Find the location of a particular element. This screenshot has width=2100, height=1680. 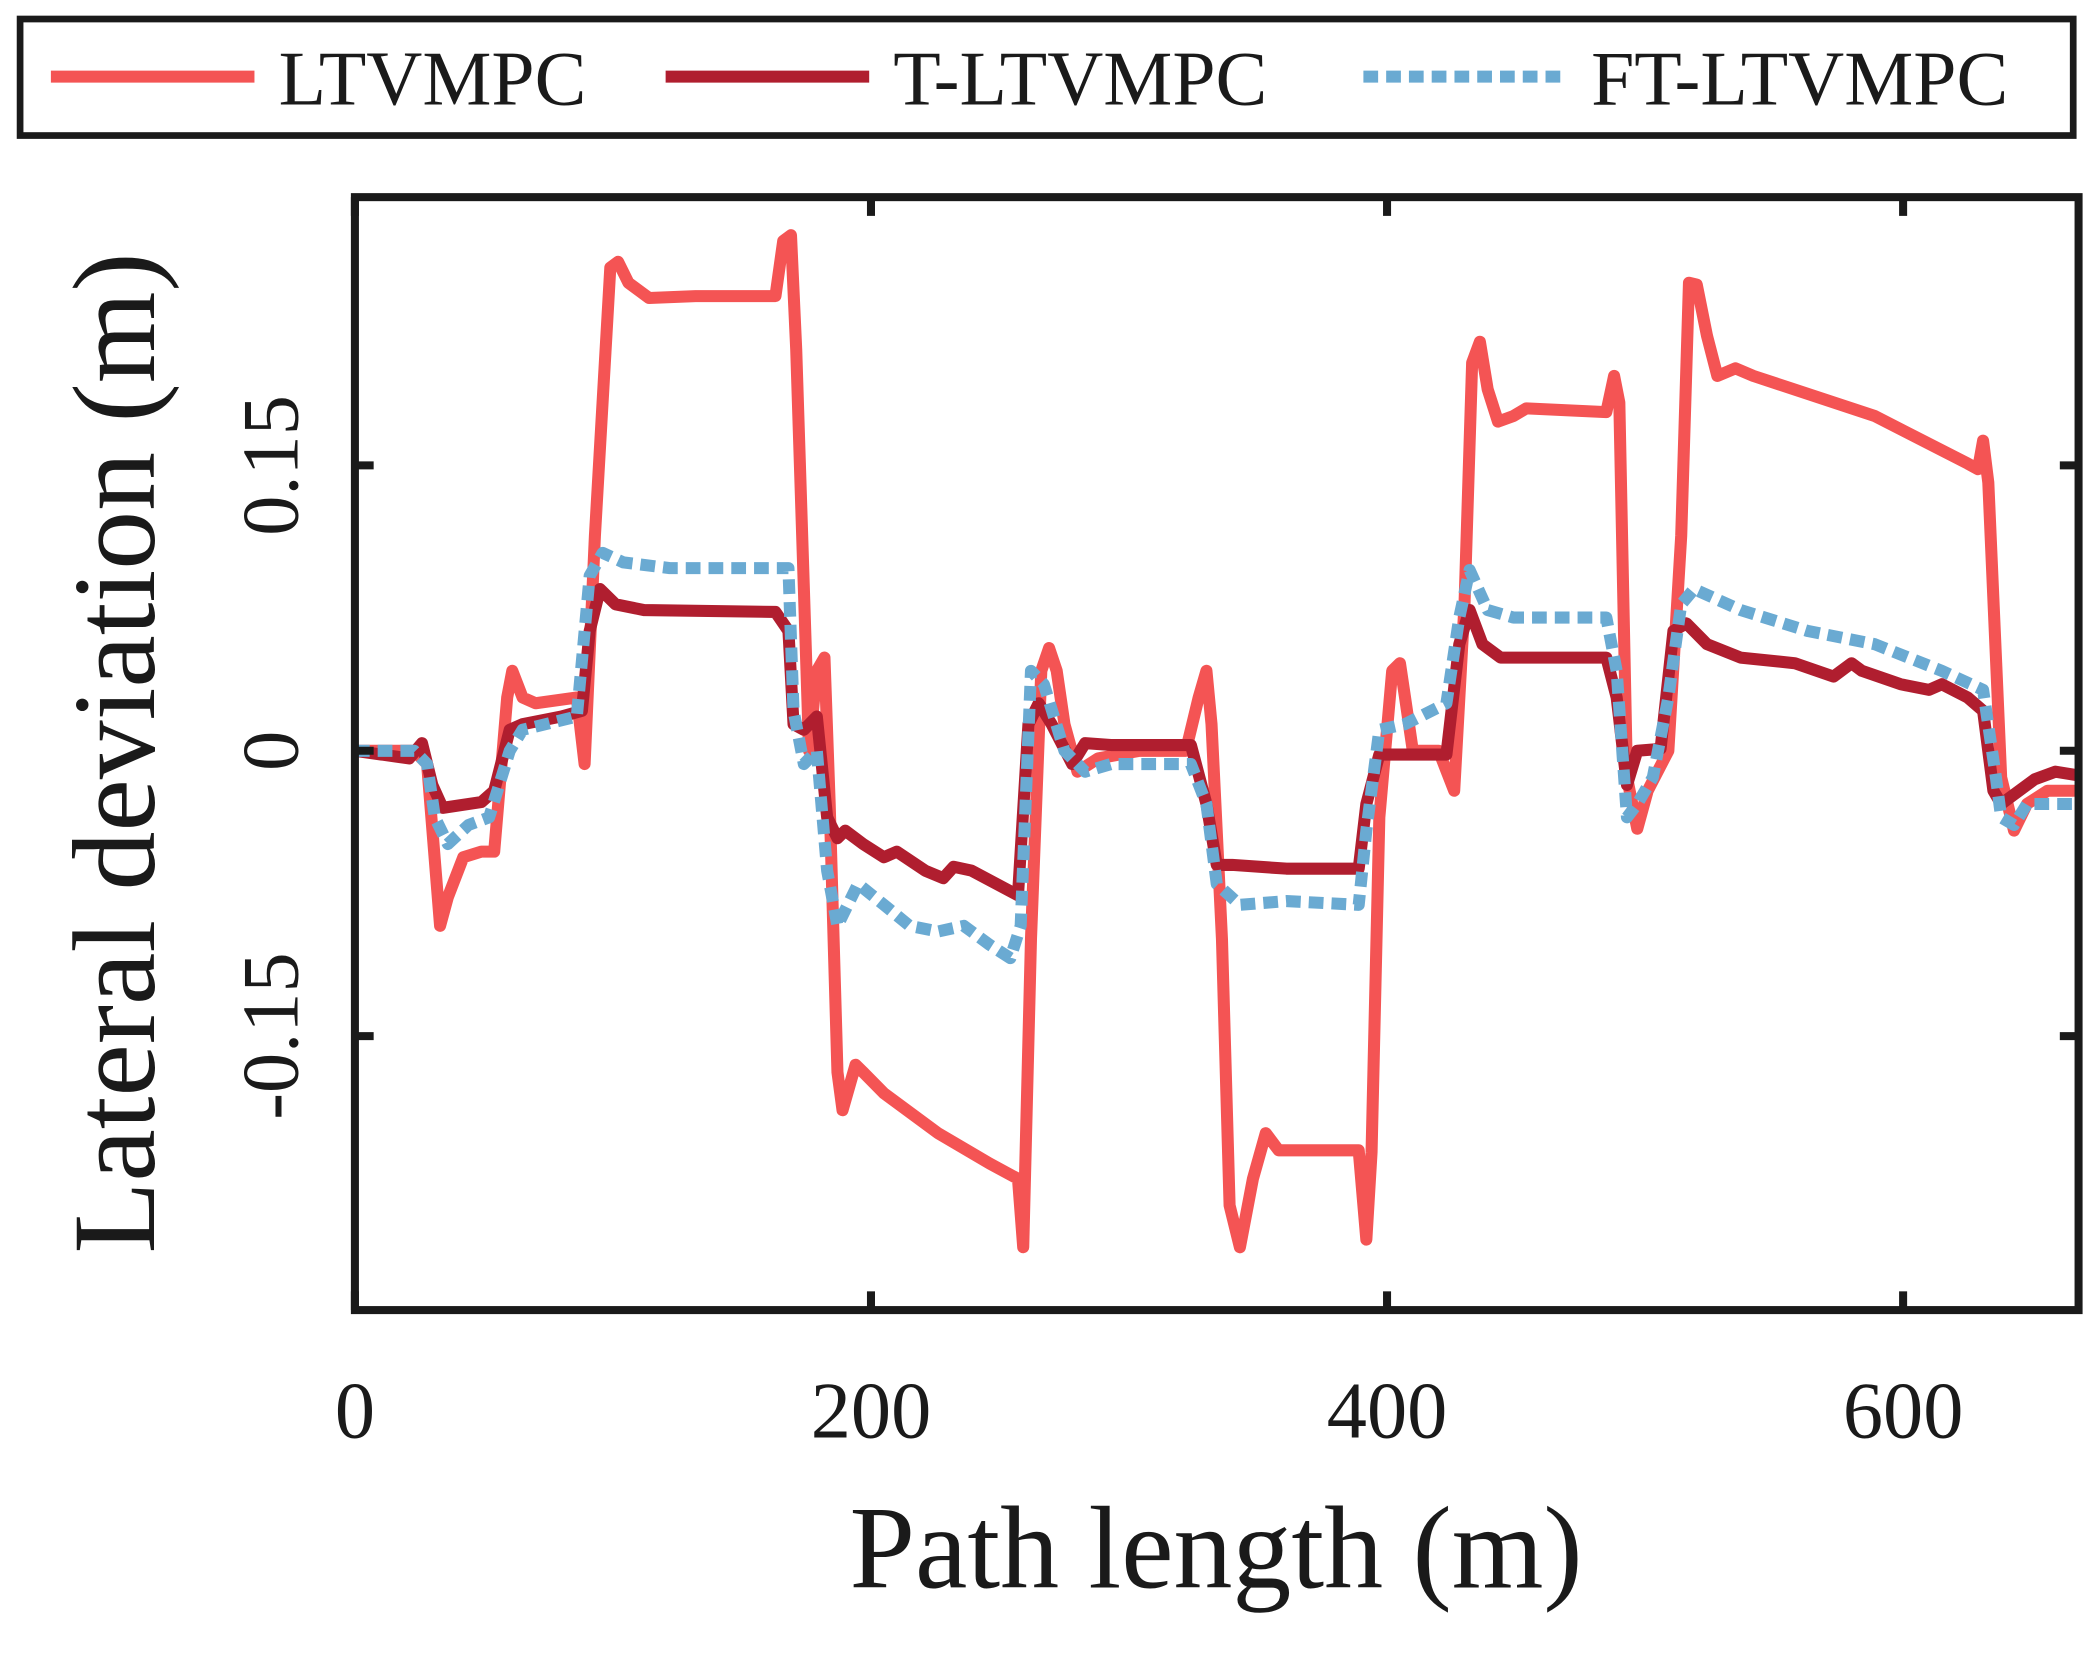

y-tick-label: -0.15 is located at coordinates (270, 1035).